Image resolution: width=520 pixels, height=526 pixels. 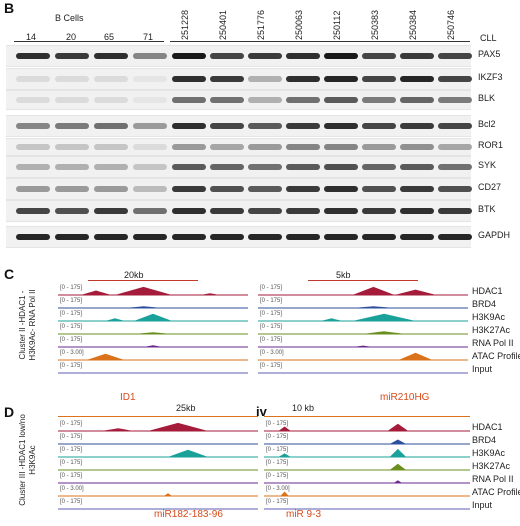 What do you see at coordinates (89, 41) in the screenshot?
I see `bcells-bracket-line` at bounding box center [89, 41].